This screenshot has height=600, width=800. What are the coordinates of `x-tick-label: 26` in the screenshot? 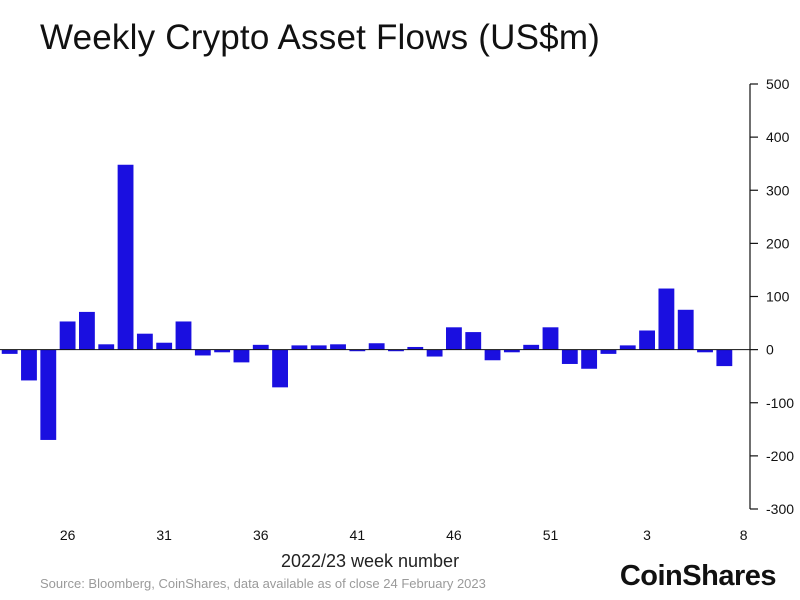 It's located at (68, 535).